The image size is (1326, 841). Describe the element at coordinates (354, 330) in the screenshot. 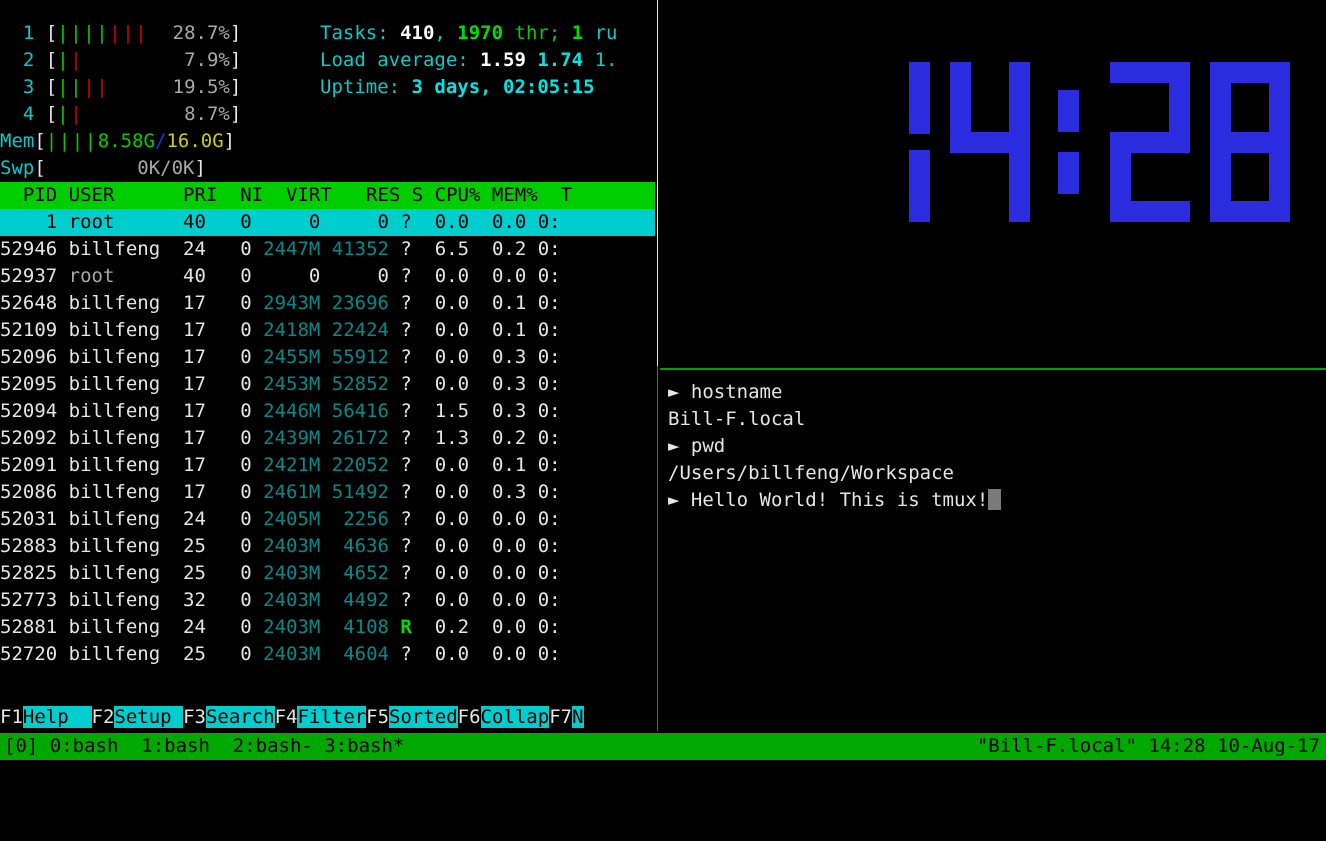

I see `cell-res: 22424` at that location.